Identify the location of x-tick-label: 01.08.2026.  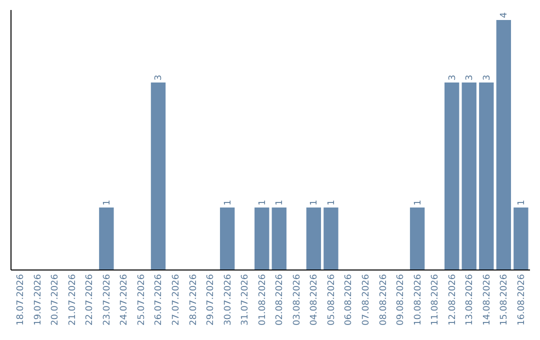
(263, 300).